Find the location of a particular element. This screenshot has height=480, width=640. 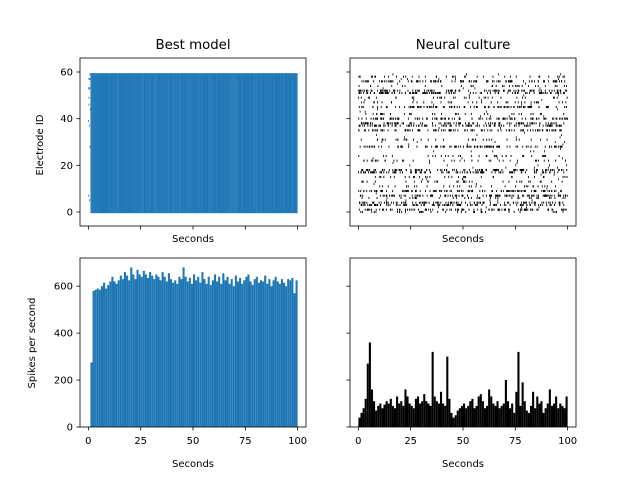

x-tick-label: 0 is located at coordinates (358, 441).